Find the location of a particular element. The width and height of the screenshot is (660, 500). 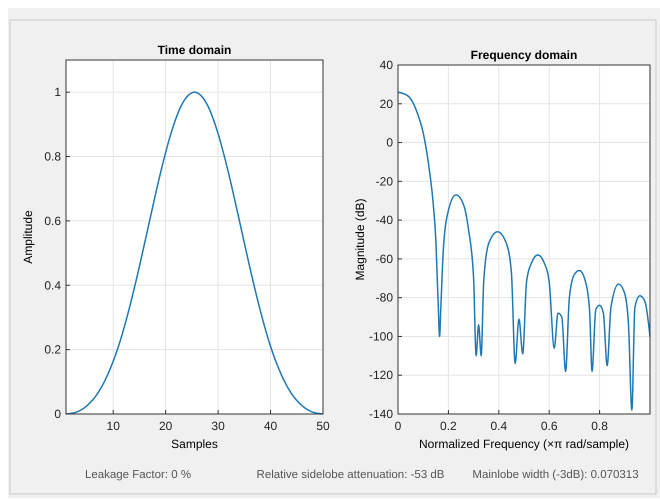

y-axis-title: Magnitude (dB) is located at coordinates (360, 239).